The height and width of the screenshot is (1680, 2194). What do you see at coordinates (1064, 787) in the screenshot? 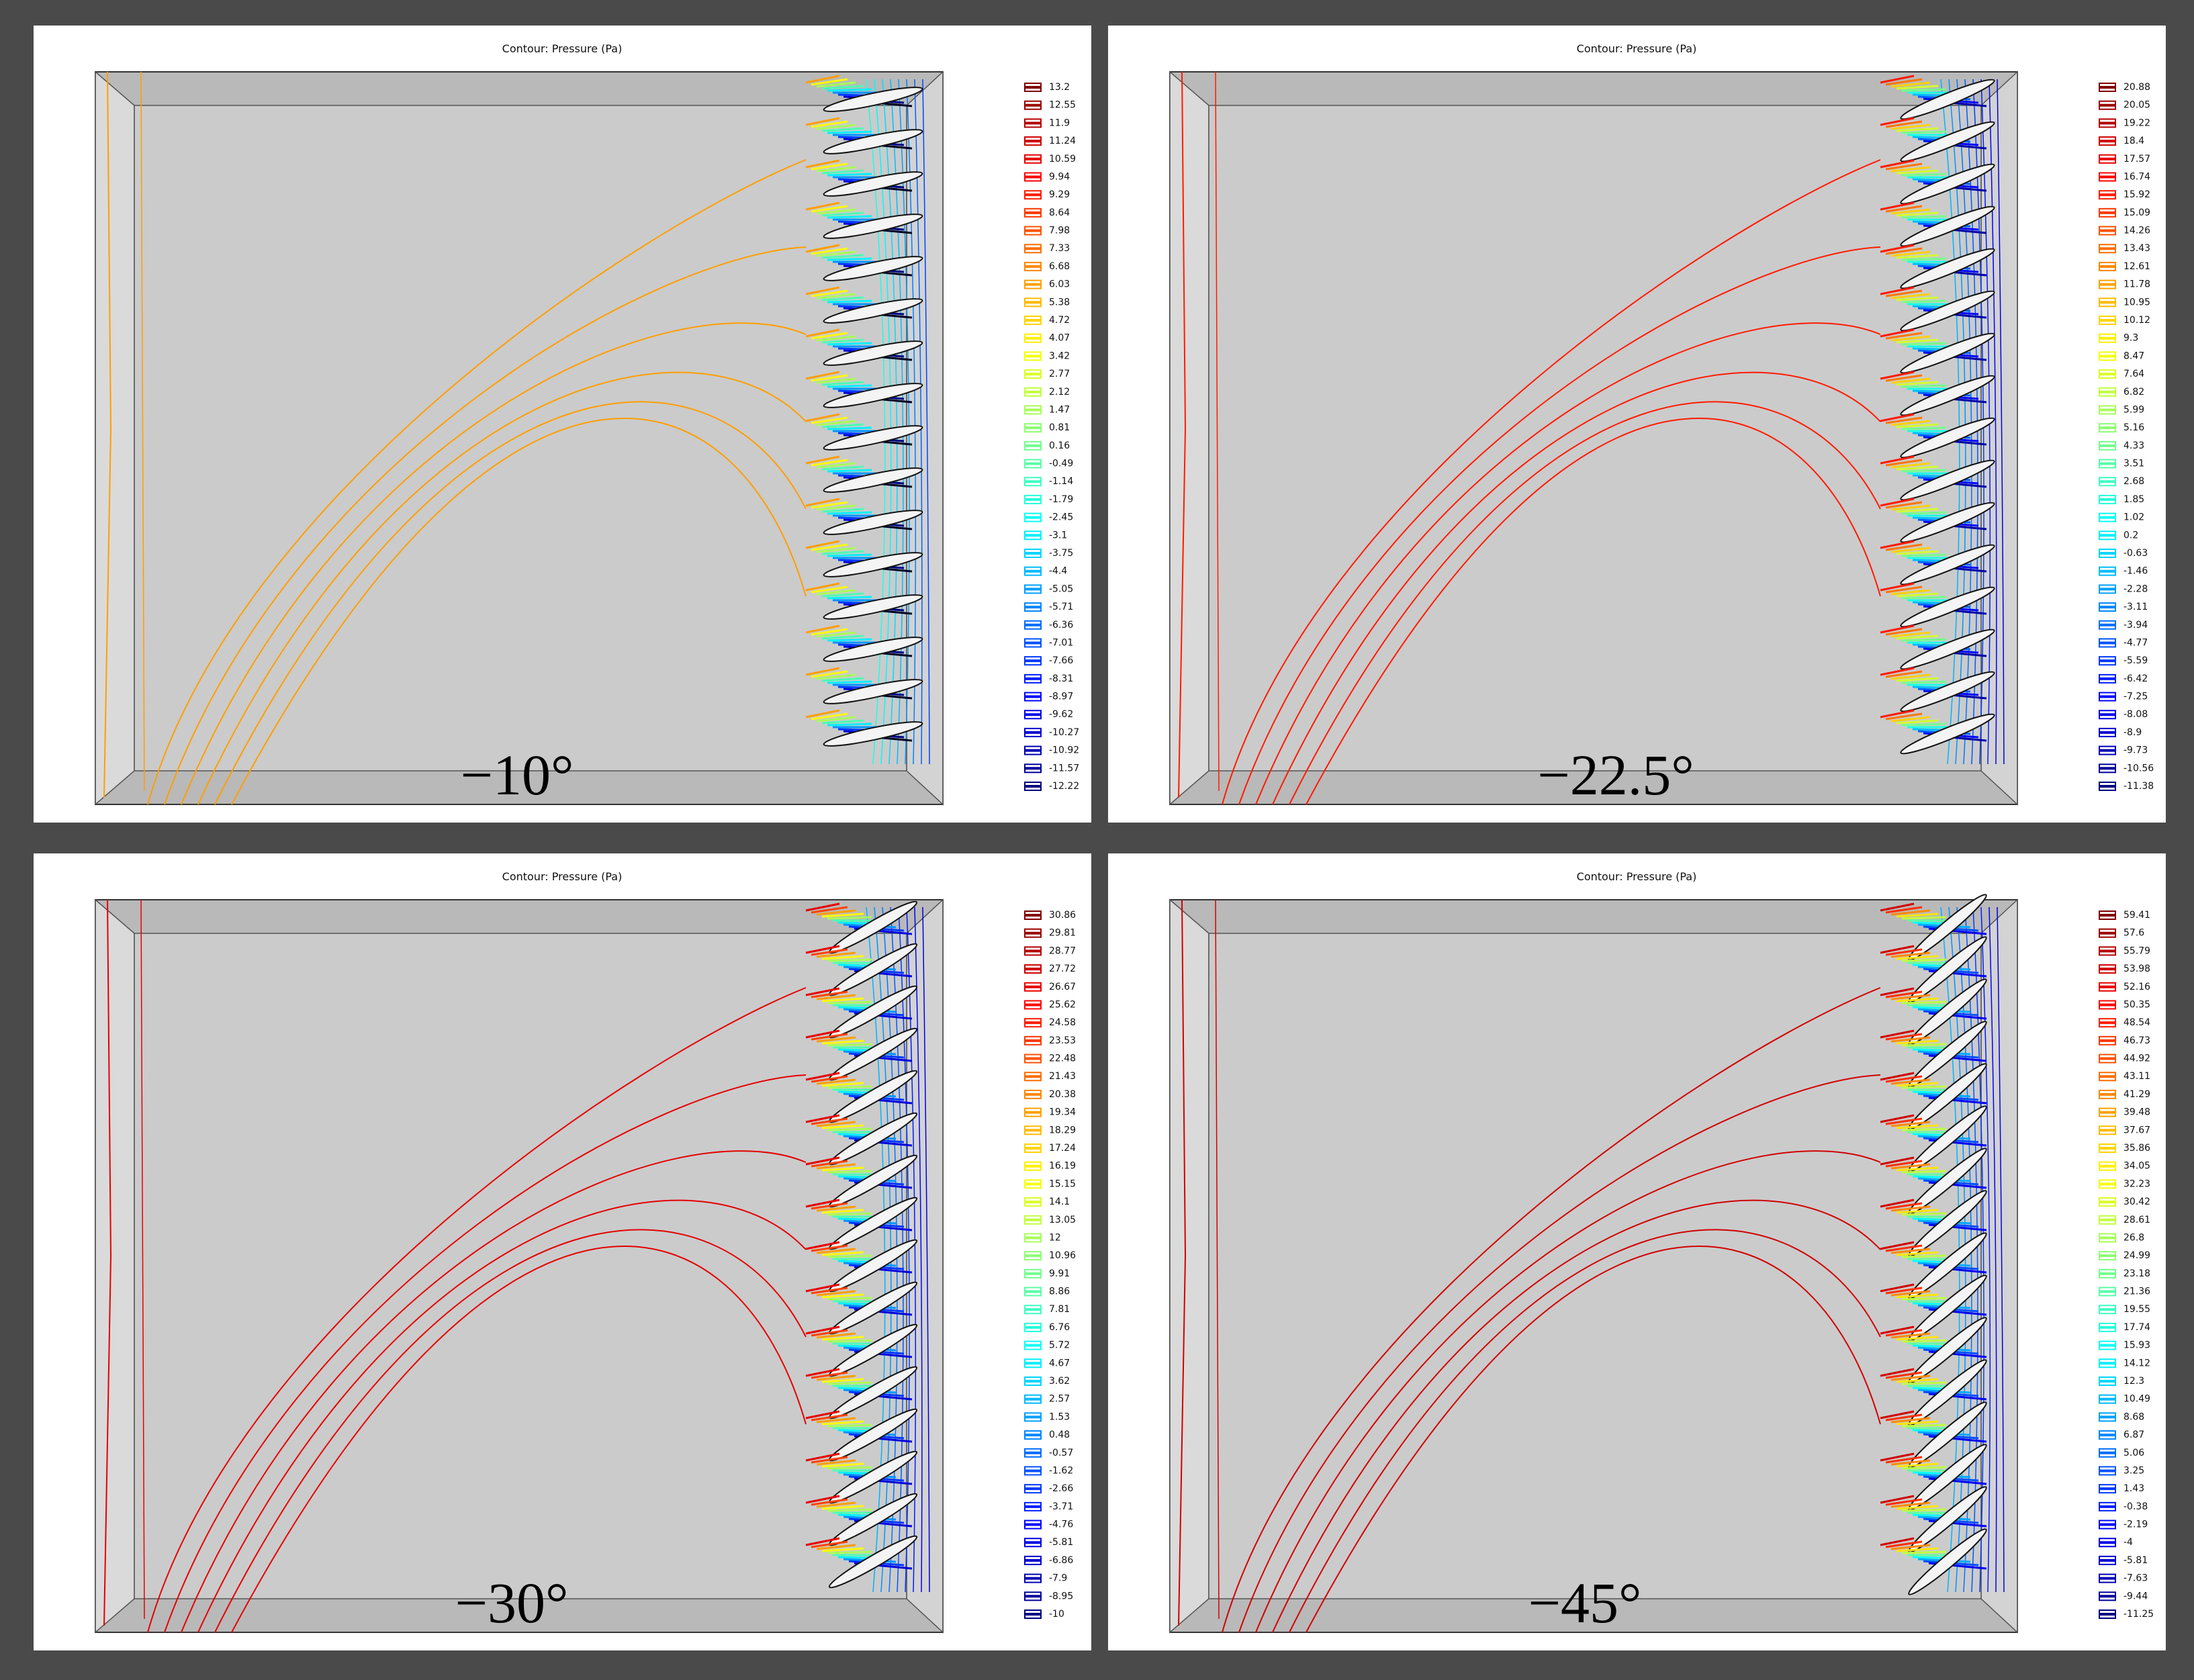
I see `legend-label: -12.22` at bounding box center [1064, 787].